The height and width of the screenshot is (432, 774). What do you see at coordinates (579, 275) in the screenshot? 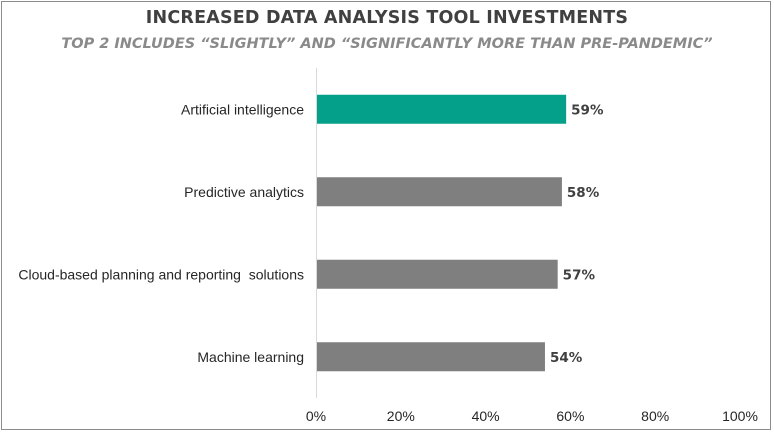
I see `value-label: 57%` at bounding box center [579, 275].